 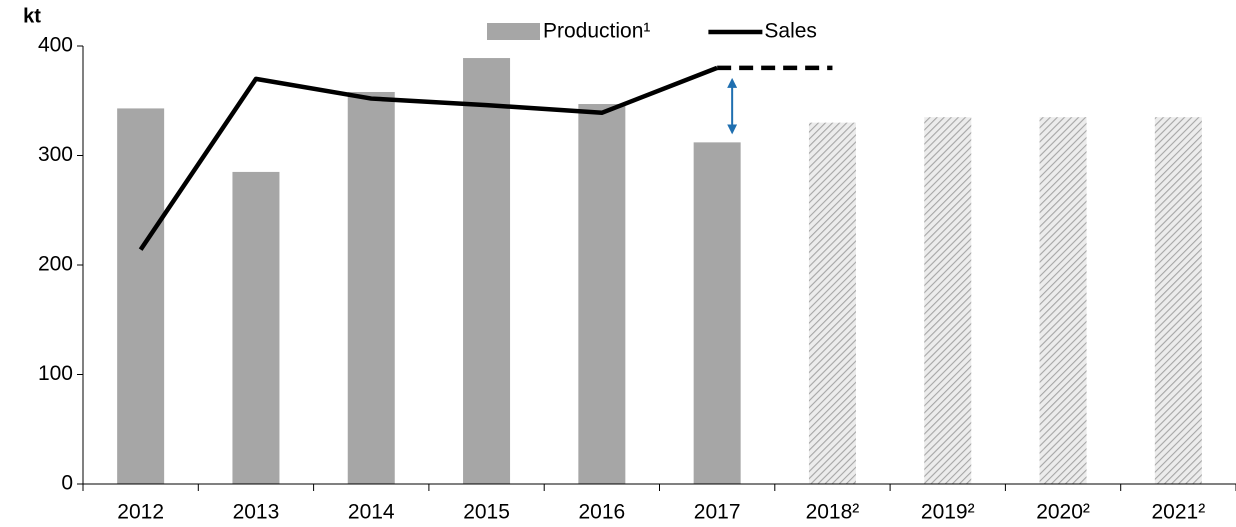 What do you see at coordinates (140, 512) in the screenshot?
I see `x-tick-label: 2012` at bounding box center [140, 512].